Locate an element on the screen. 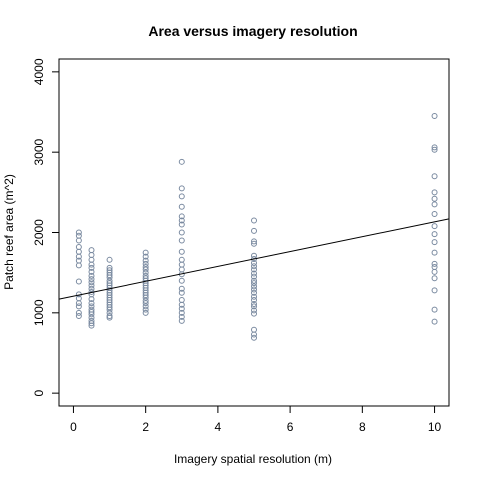 This screenshot has height=480, width=480. y-tick-label: 3000 is located at coordinates (39, 152).